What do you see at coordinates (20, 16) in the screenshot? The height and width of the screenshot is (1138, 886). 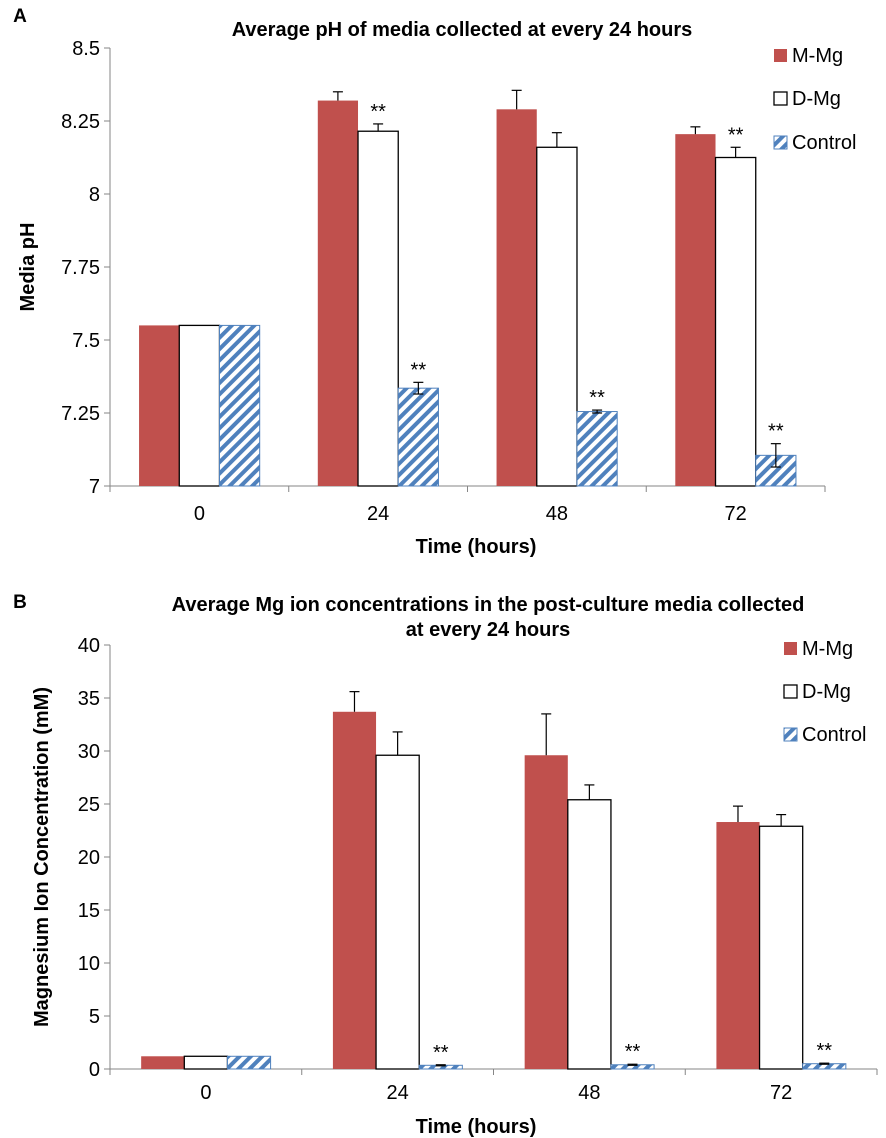 I see `panel-letter: A` at bounding box center [20, 16].